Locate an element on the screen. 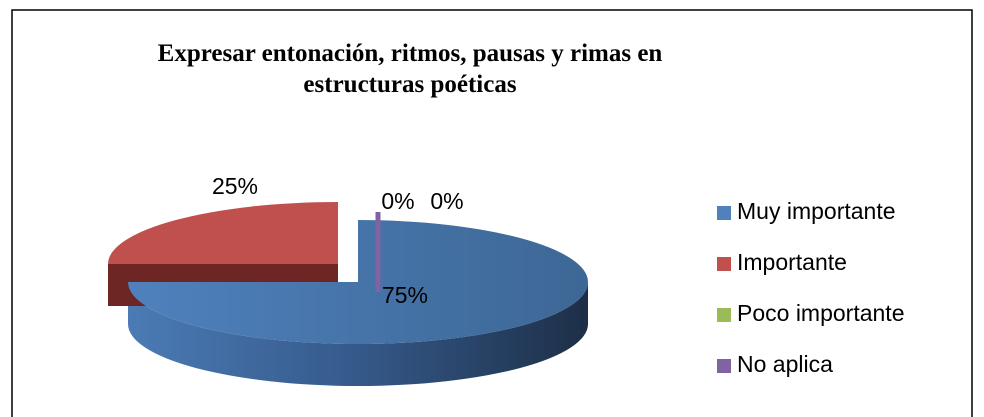  slice-side is located at coordinates (358, 334).